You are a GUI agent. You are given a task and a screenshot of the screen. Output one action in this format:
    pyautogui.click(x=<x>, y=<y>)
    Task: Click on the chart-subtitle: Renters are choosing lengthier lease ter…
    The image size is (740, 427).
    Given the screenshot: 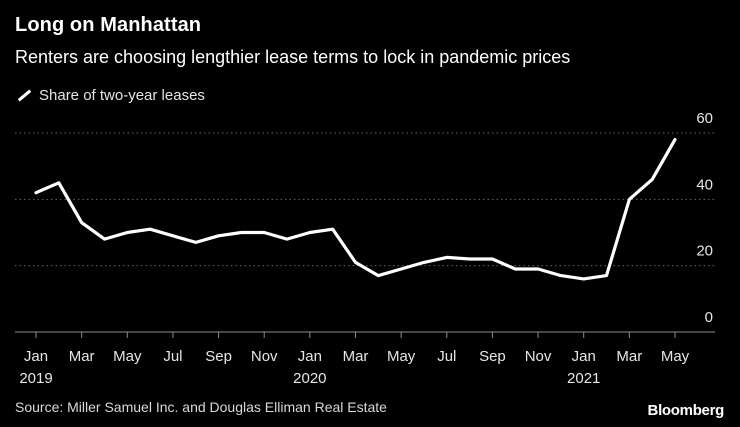 What is the action you would take?
    pyautogui.click(x=293, y=57)
    